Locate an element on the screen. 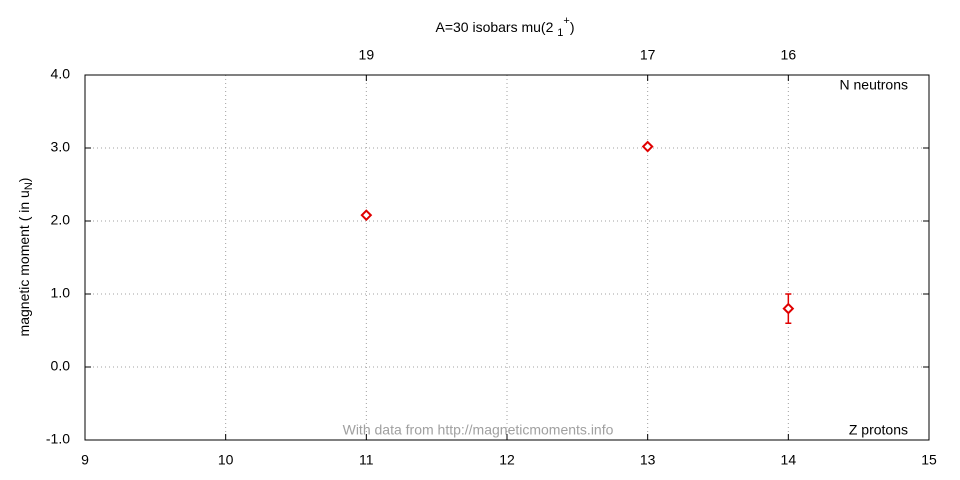 This screenshot has width=960, height=480. y-label-main: magnetic moment ( in u is located at coordinates (24, 263).